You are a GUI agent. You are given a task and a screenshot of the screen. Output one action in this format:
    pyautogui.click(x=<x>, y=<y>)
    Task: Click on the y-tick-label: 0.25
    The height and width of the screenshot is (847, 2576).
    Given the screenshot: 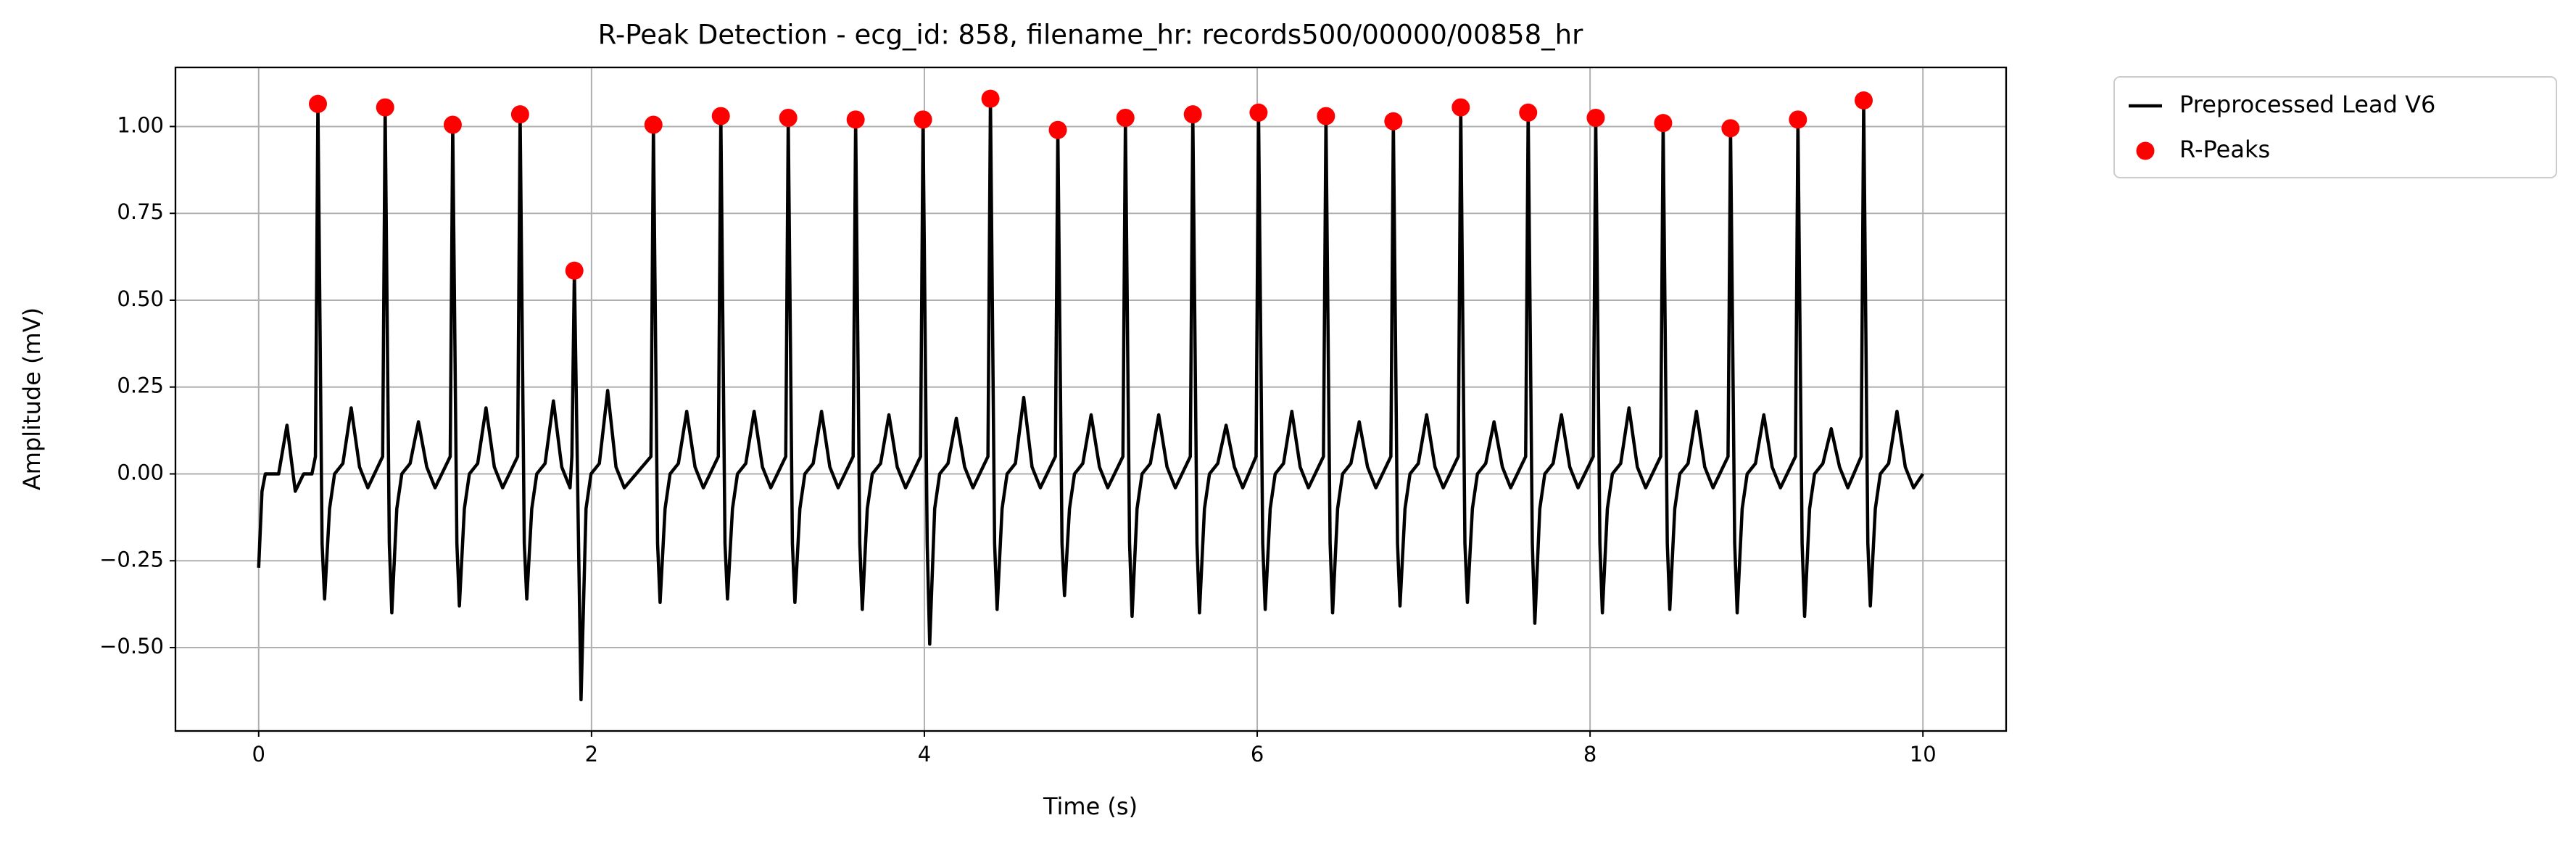 What is the action you would take?
    pyautogui.click(x=141, y=386)
    